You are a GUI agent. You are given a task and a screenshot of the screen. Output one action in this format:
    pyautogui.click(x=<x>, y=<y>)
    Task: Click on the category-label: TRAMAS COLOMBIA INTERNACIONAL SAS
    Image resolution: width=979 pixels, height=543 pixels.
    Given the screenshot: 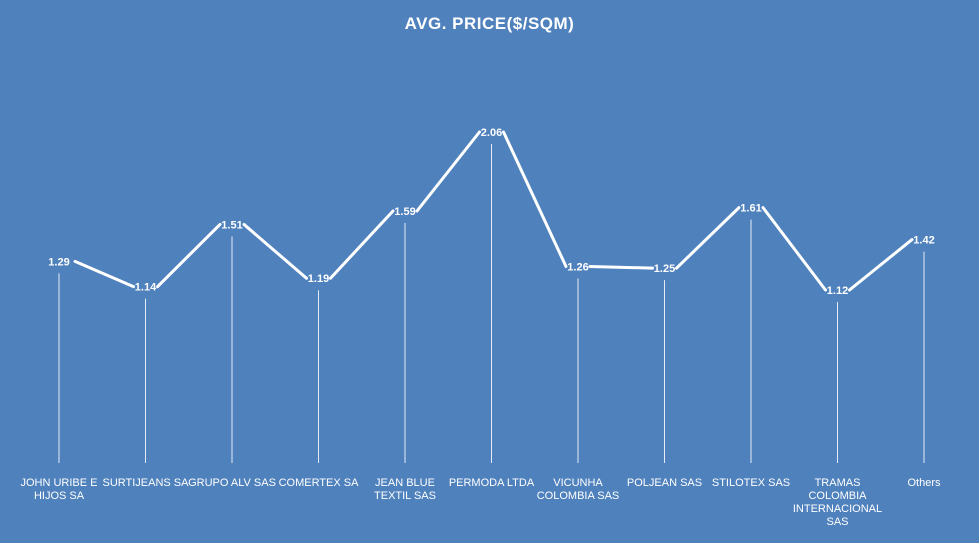 What is the action you would take?
    pyautogui.click(x=837, y=502)
    